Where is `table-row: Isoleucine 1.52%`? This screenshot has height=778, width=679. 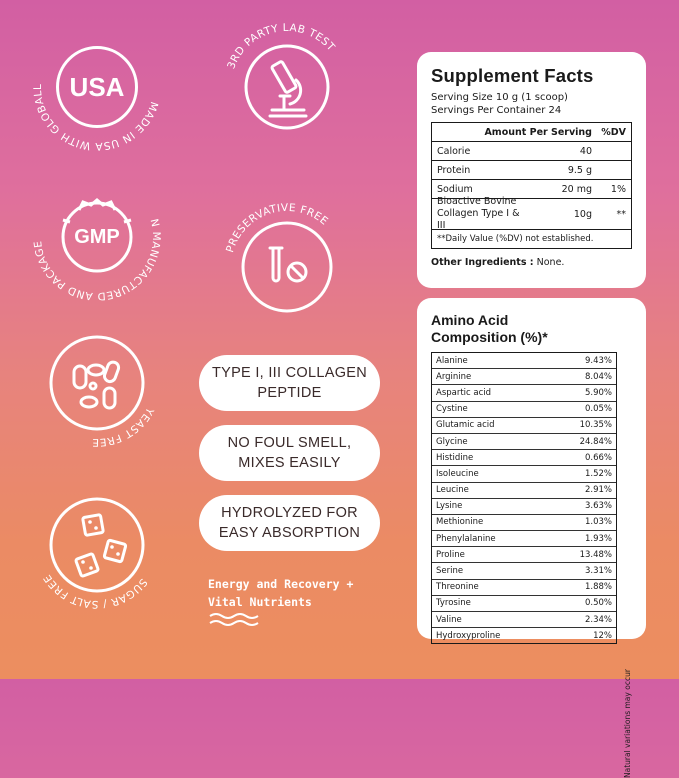 table-row: Isoleucine 1.52% is located at coordinates (524, 473).